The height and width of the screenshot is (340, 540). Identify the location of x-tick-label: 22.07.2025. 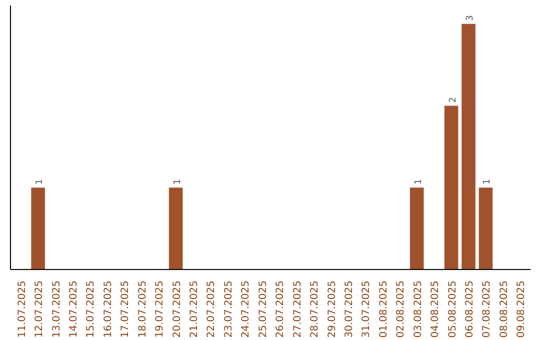
(212, 309).